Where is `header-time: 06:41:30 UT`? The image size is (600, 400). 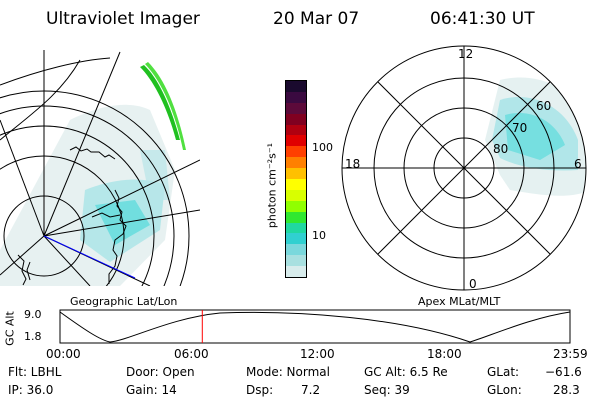 header-time: 06:41:30 UT is located at coordinates (482, 19).